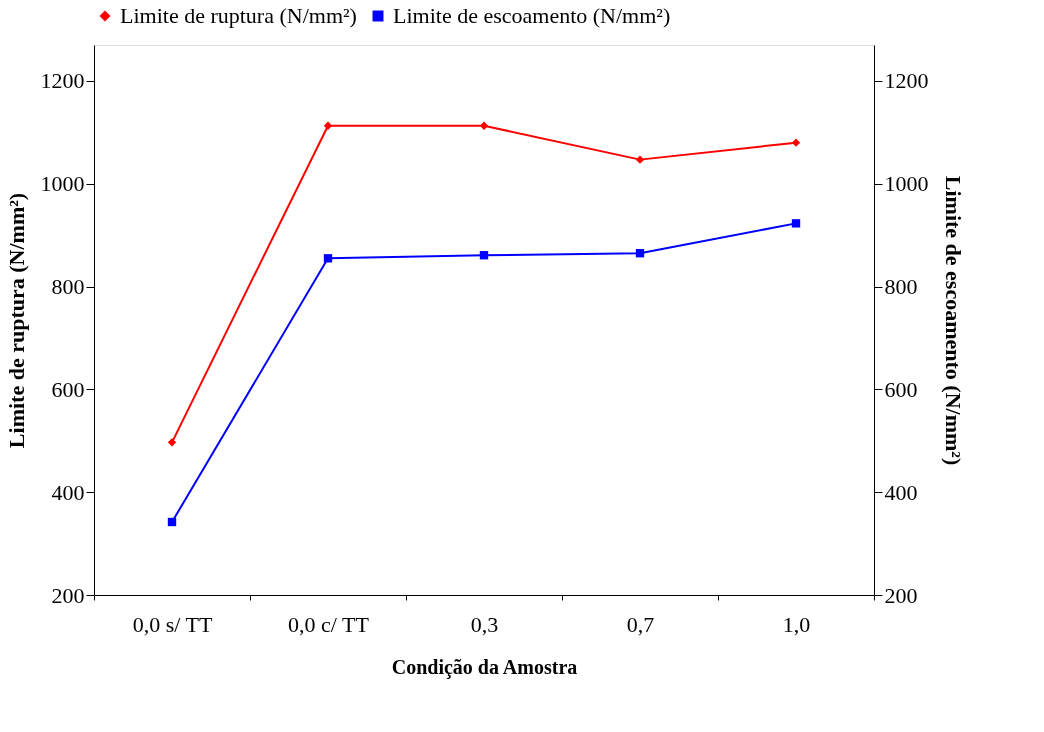  Describe the element at coordinates (796, 624) in the screenshot. I see `x-tick-label: 1,0` at that location.